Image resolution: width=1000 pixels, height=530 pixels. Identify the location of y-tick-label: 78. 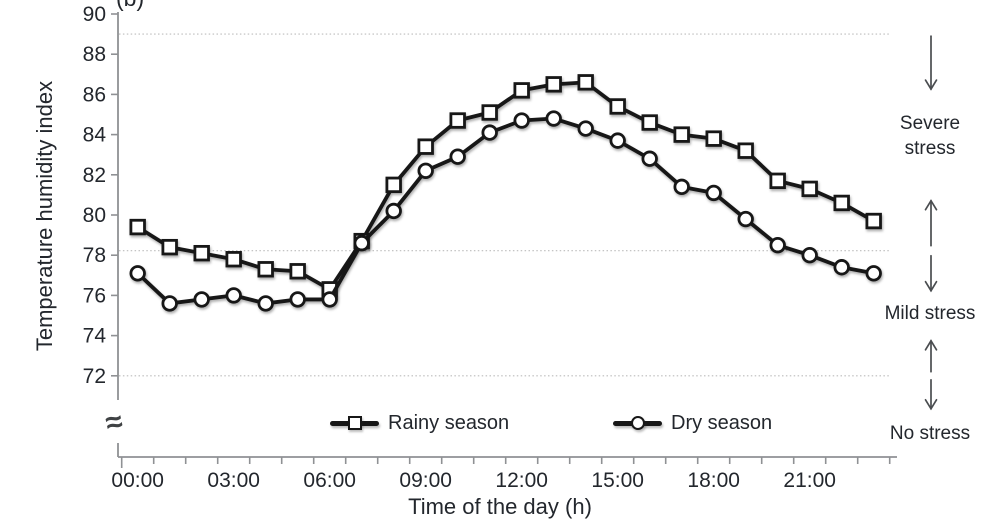
(94, 255).